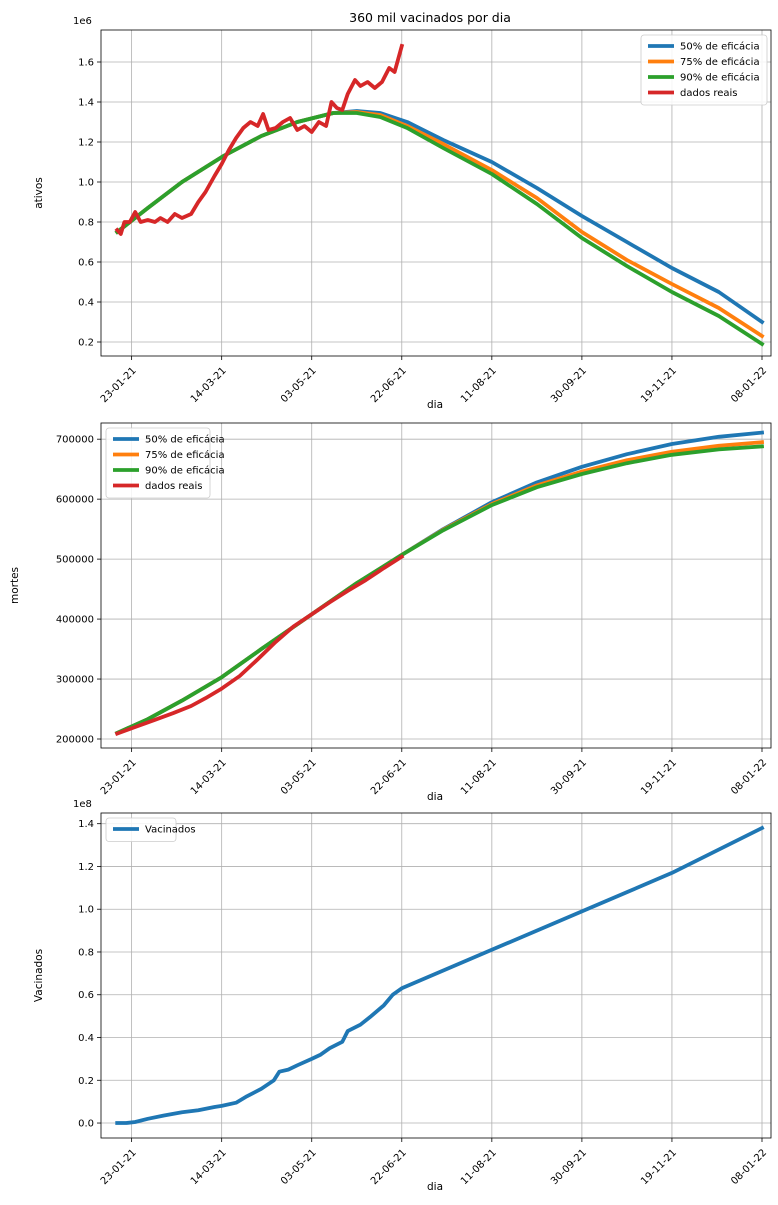  What do you see at coordinates (75, 740) in the screenshot?
I see `y-tick-label: 200000` at bounding box center [75, 740].